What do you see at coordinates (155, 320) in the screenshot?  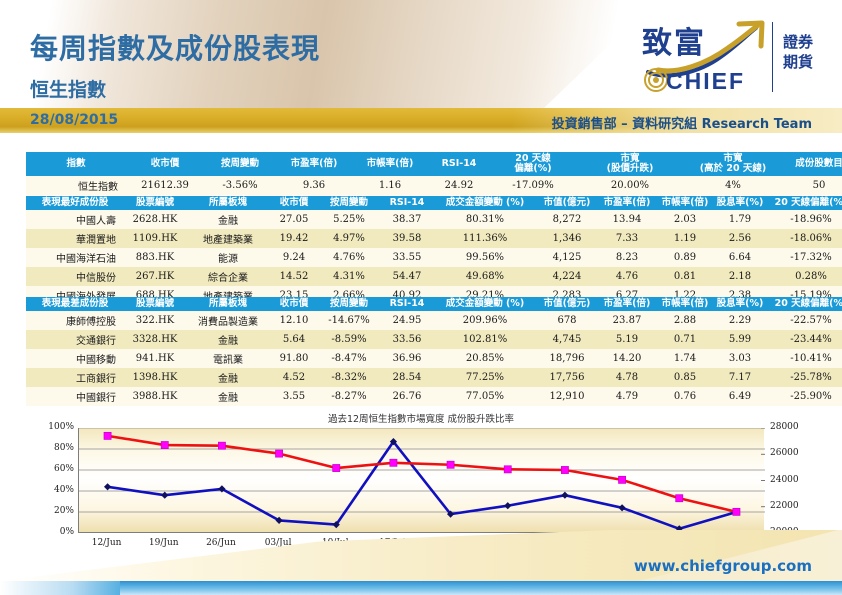 I see `cell-1: 322.HK` at bounding box center [155, 320].